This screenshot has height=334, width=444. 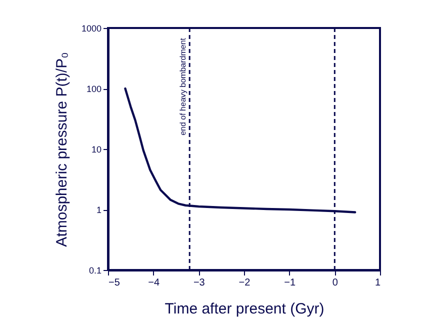 I want to click on x-tick-label: −3, so click(x=199, y=283).